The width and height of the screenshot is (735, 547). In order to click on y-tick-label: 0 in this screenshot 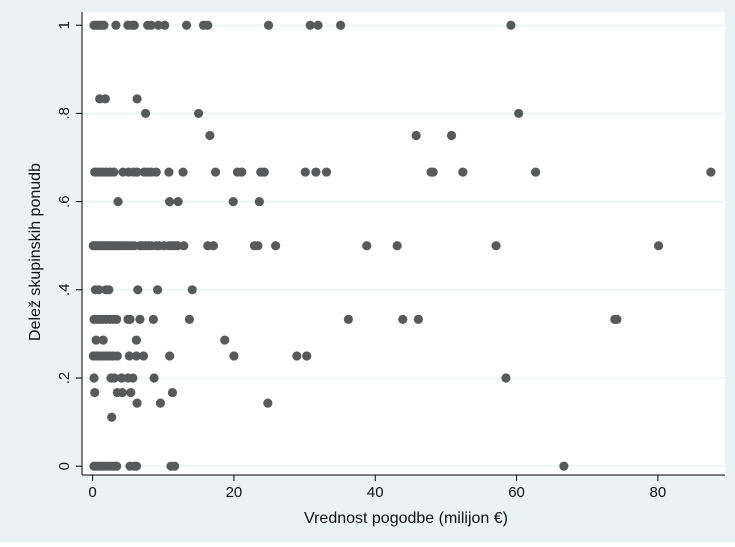, I will do `click(64, 466)`.